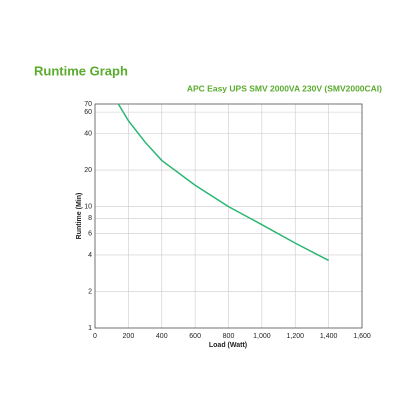 This screenshot has height=416, width=416. What do you see at coordinates (90, 328) in the screenshot?
I see `y-tick-label: 1` at bounding box center [90, 328].